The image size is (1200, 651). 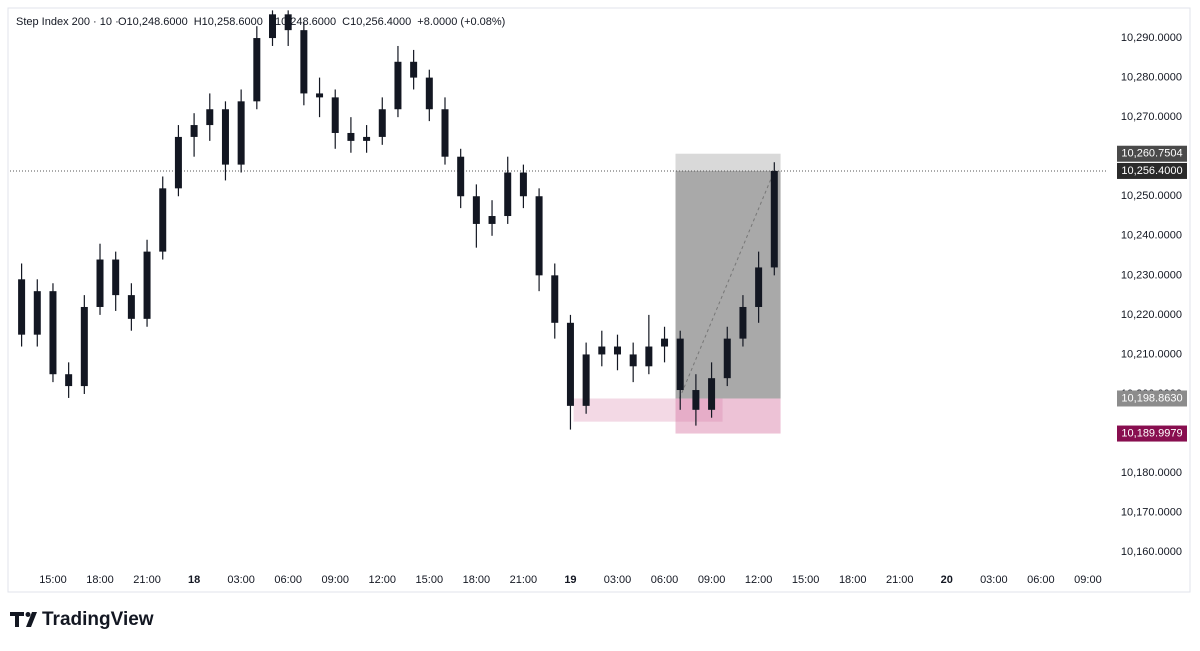 What do you see at coordinates (98, 619) in the screenshot?
I see `brand-name: TradingView` at bounding box center [98, 619].